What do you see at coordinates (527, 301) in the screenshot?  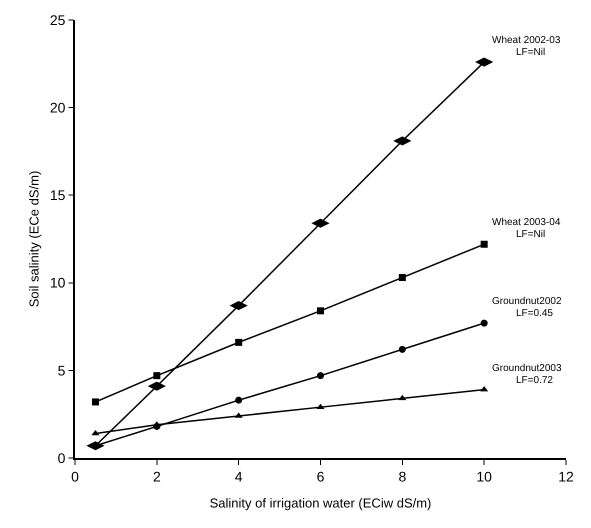 I see `series-label: Groundnut2002` at bounding box center [527, 301].